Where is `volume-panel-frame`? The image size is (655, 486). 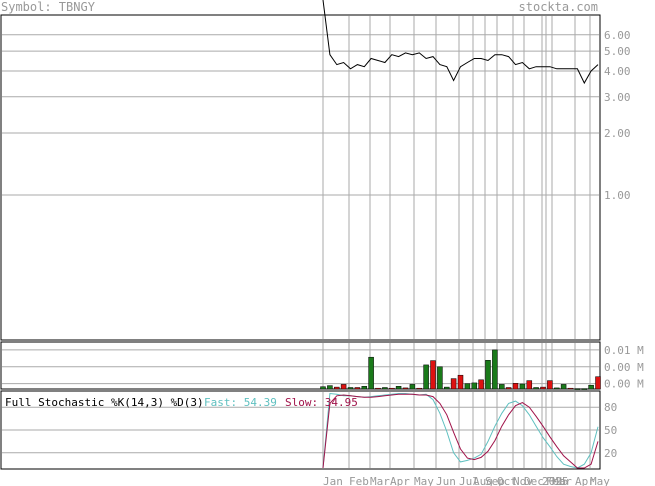
volume-panel-frame is located at coordinates (300, 365).